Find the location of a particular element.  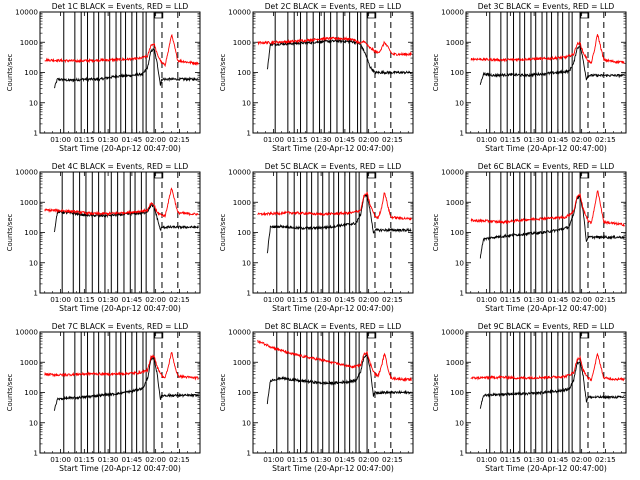

panel-title: Det 3C BLACK = Events, RED = LLD is located at coordinates (546, 6).